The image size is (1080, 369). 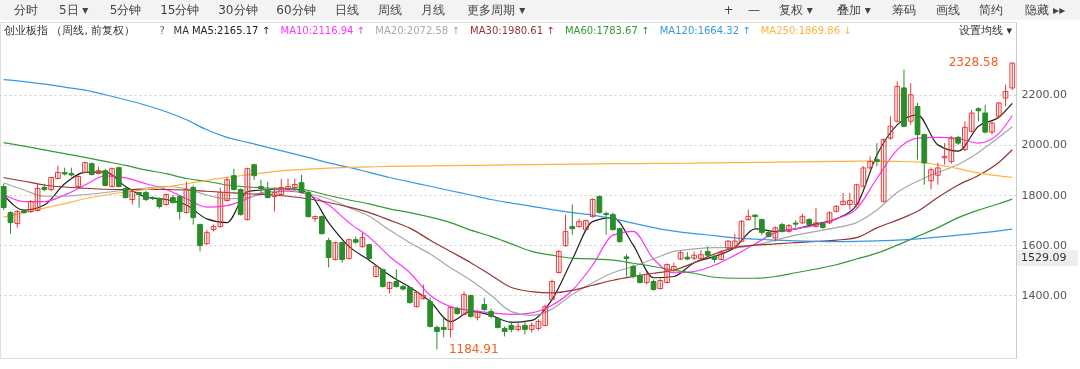 What do you see at coordinates (795, 10) in the screenshot?
I see `text: 复权 ▾` at bounding box center [795, 10].